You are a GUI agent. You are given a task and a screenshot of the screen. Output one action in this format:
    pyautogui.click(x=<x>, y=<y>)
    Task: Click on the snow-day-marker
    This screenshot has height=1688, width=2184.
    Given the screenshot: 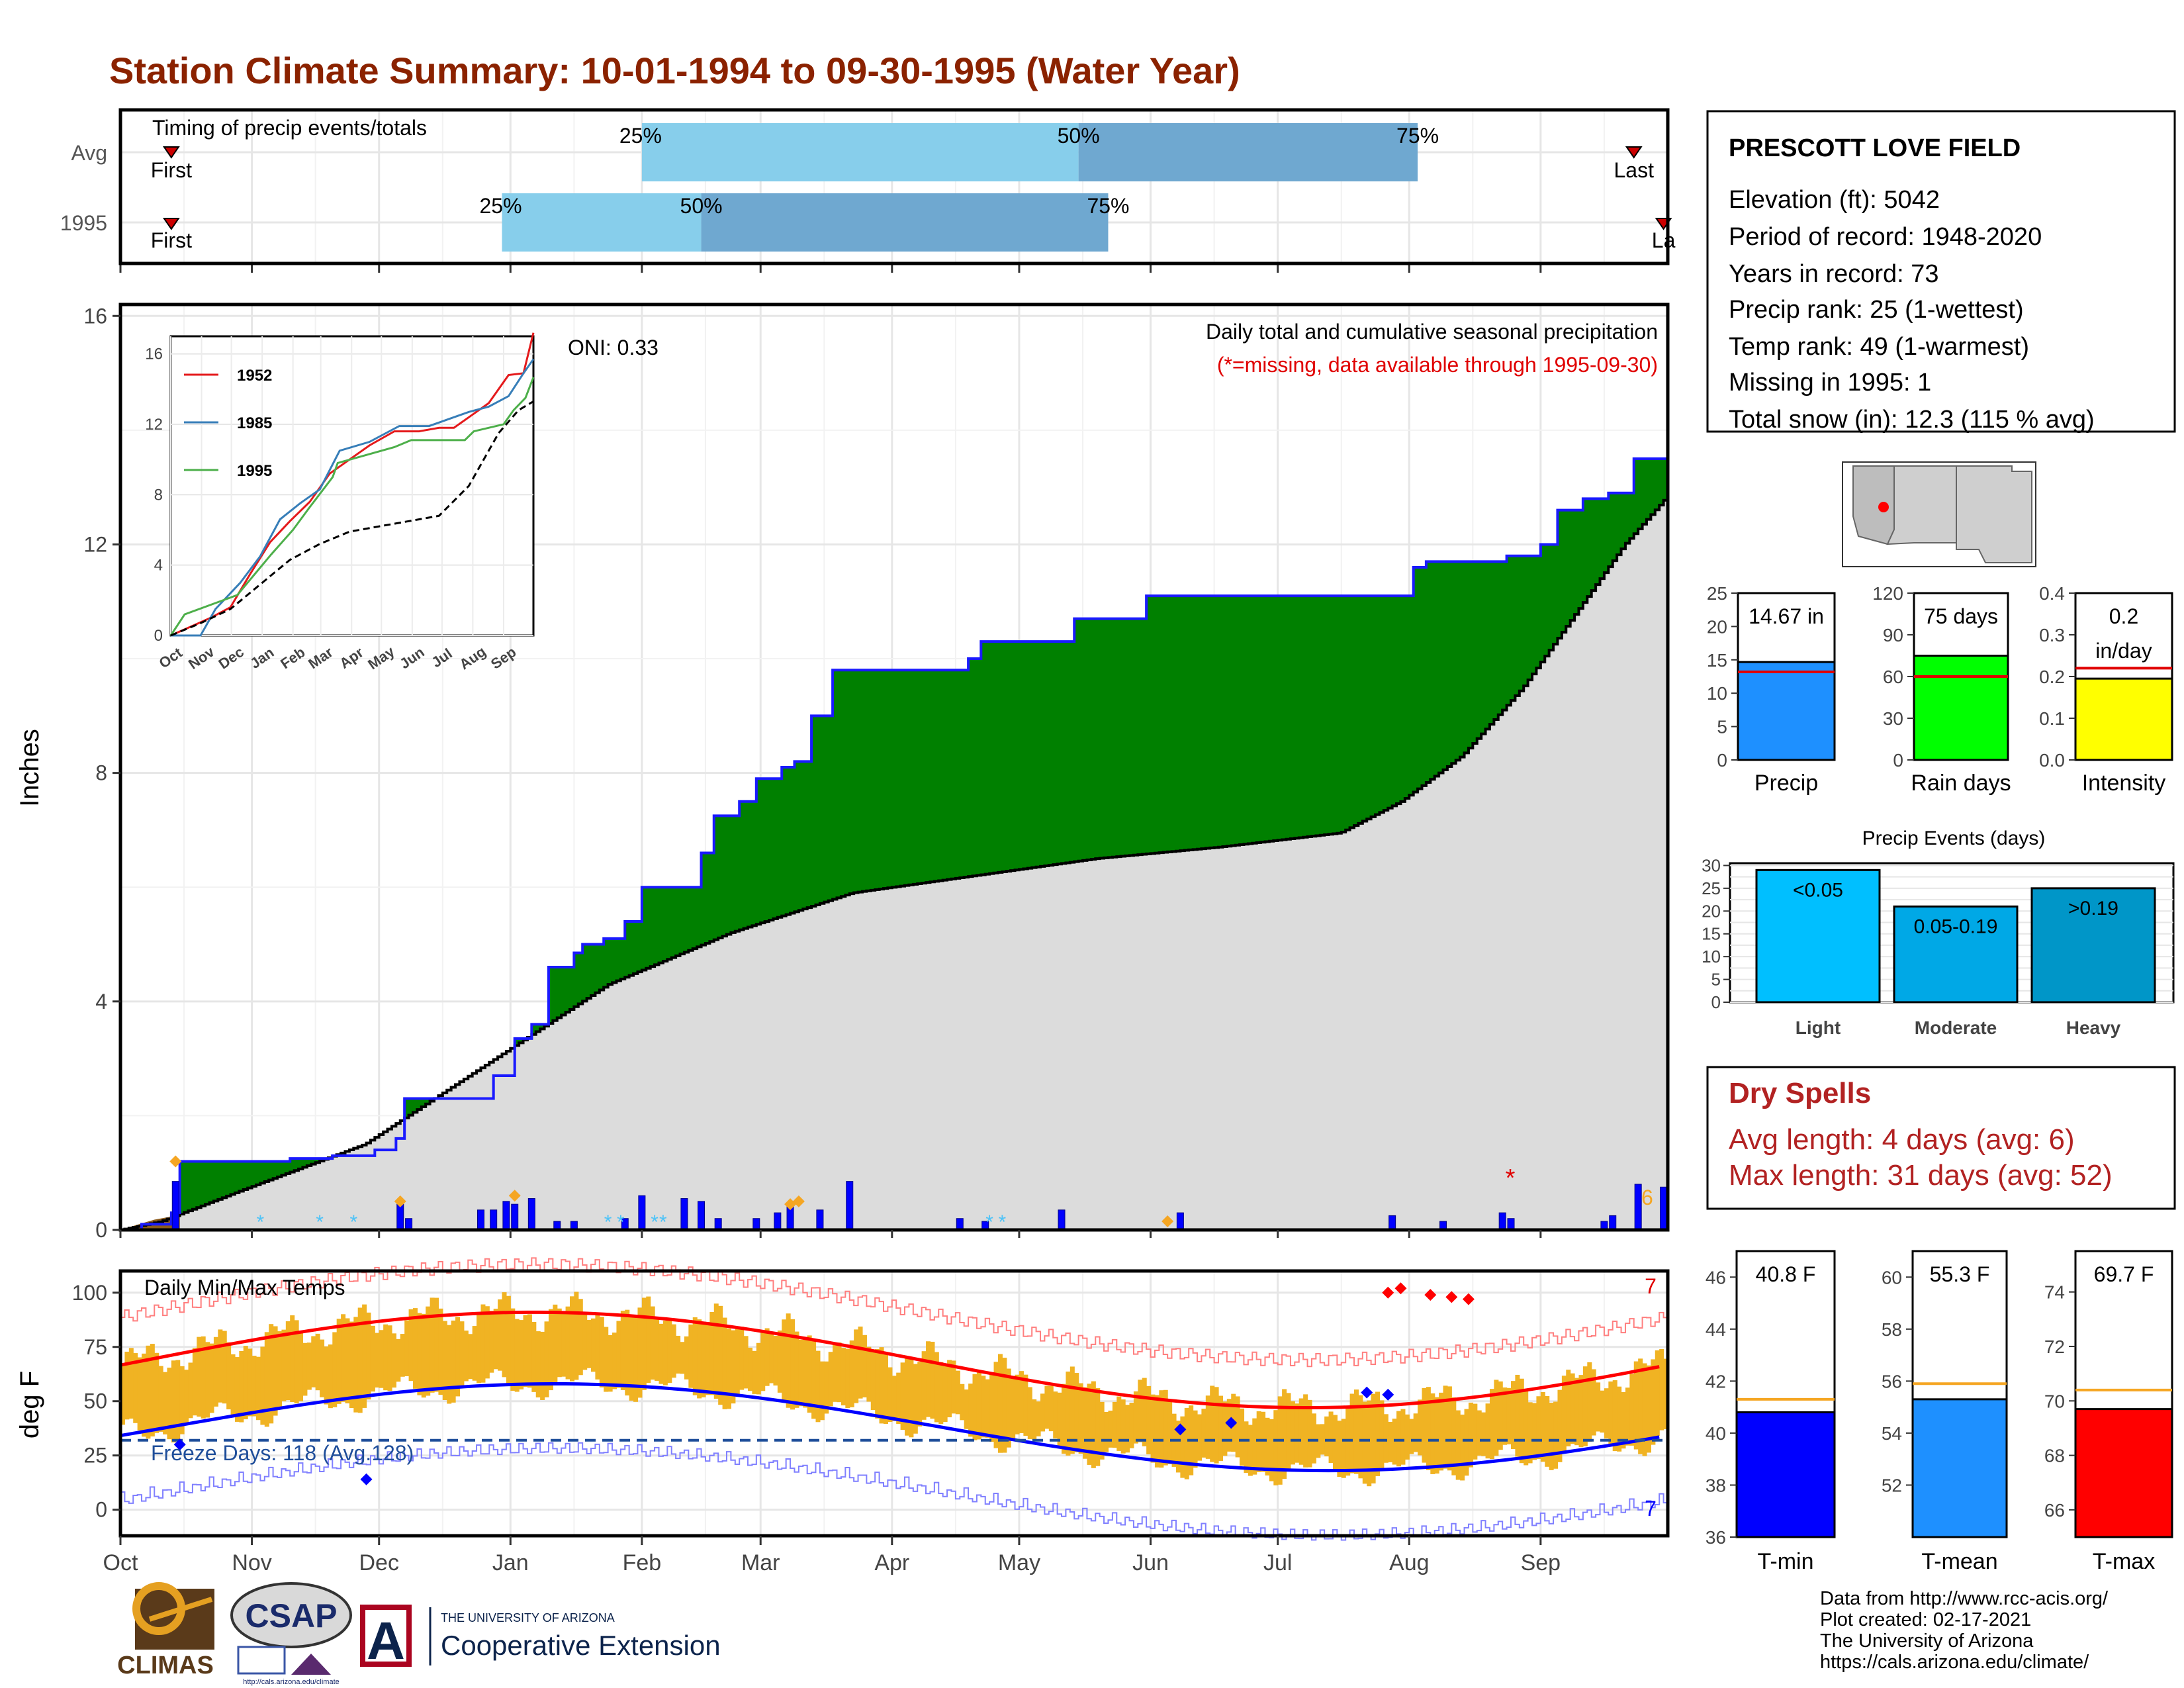 What is the action you would take?
    pyautogui.click(x=798, y=1201)
    